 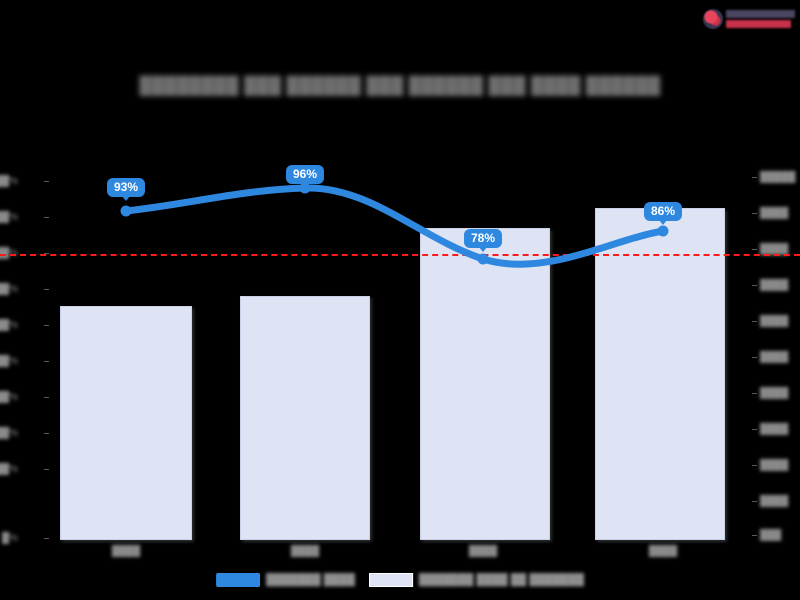 I want to click on data-label-1: 93%, so click(x=126, y=189).